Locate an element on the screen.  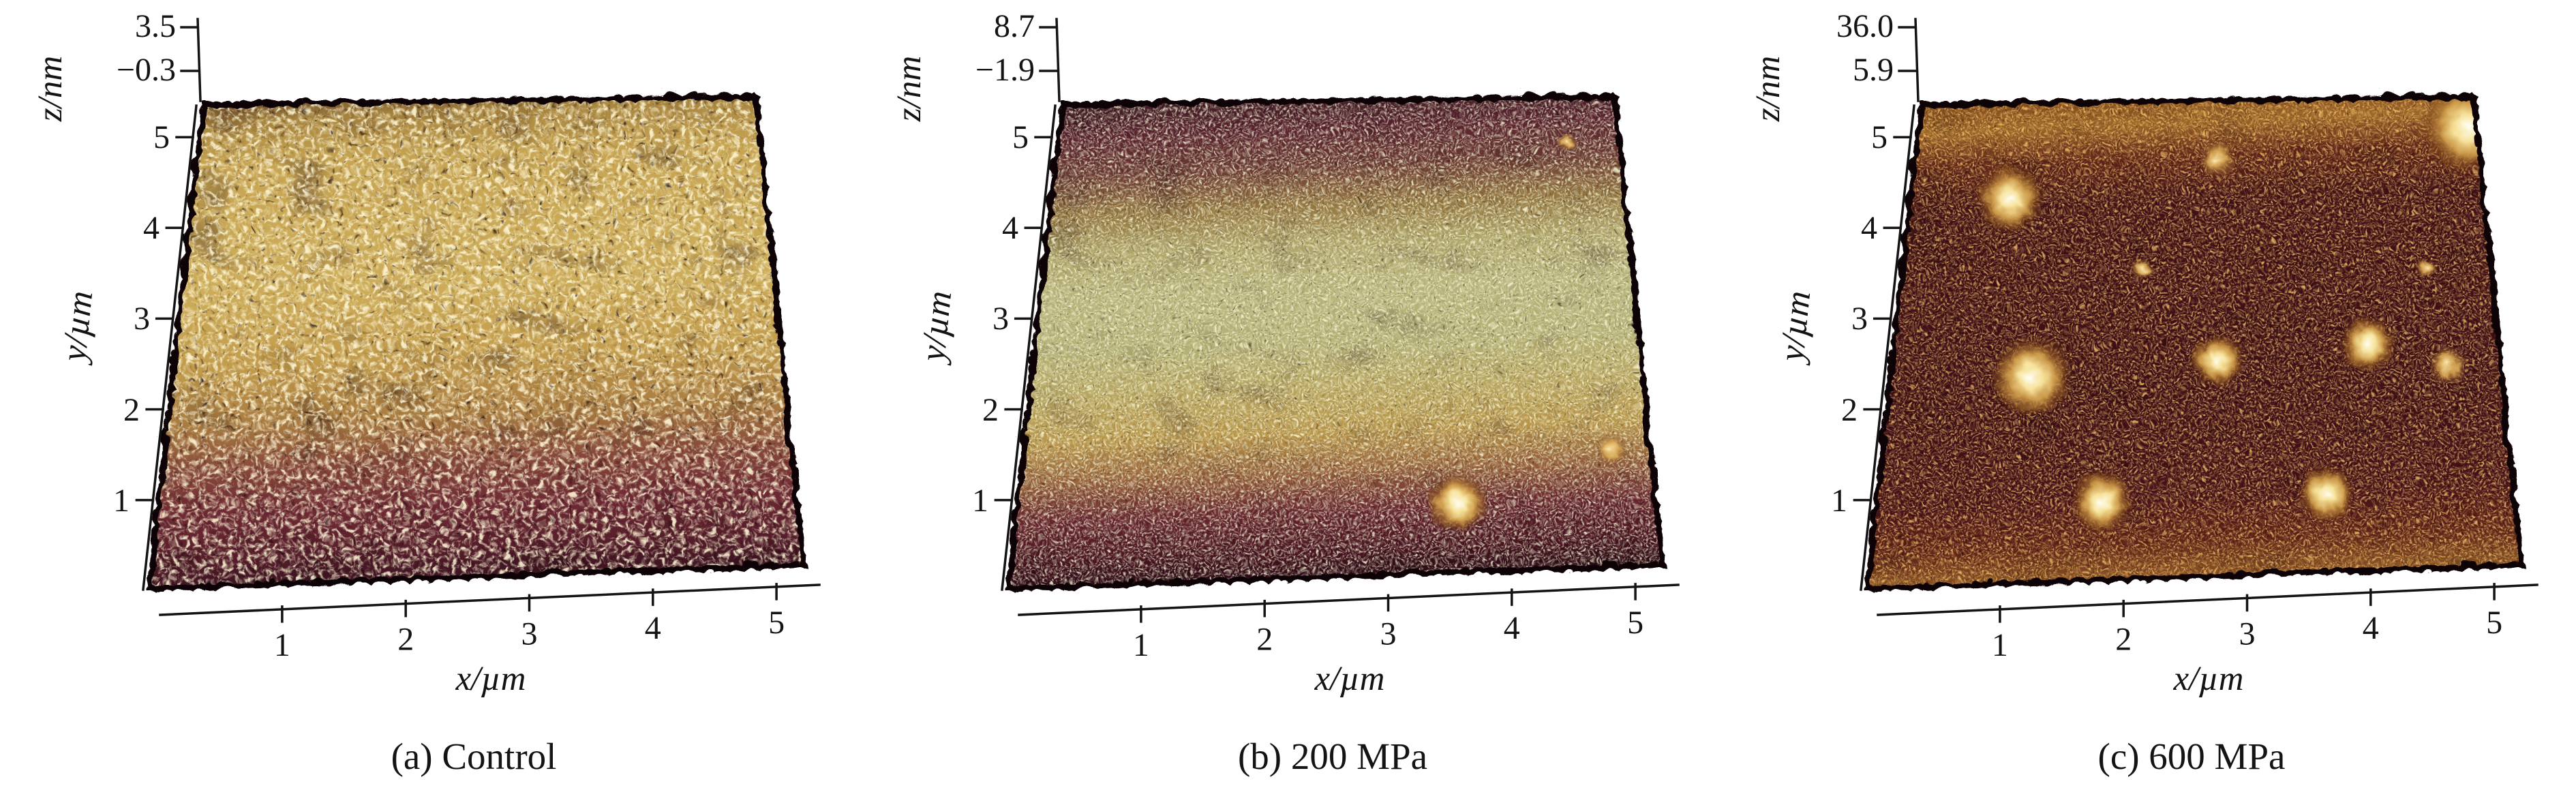
x-axis-b: 1 2 3 4 5 x/µm is located at coordinates (1349, 640).